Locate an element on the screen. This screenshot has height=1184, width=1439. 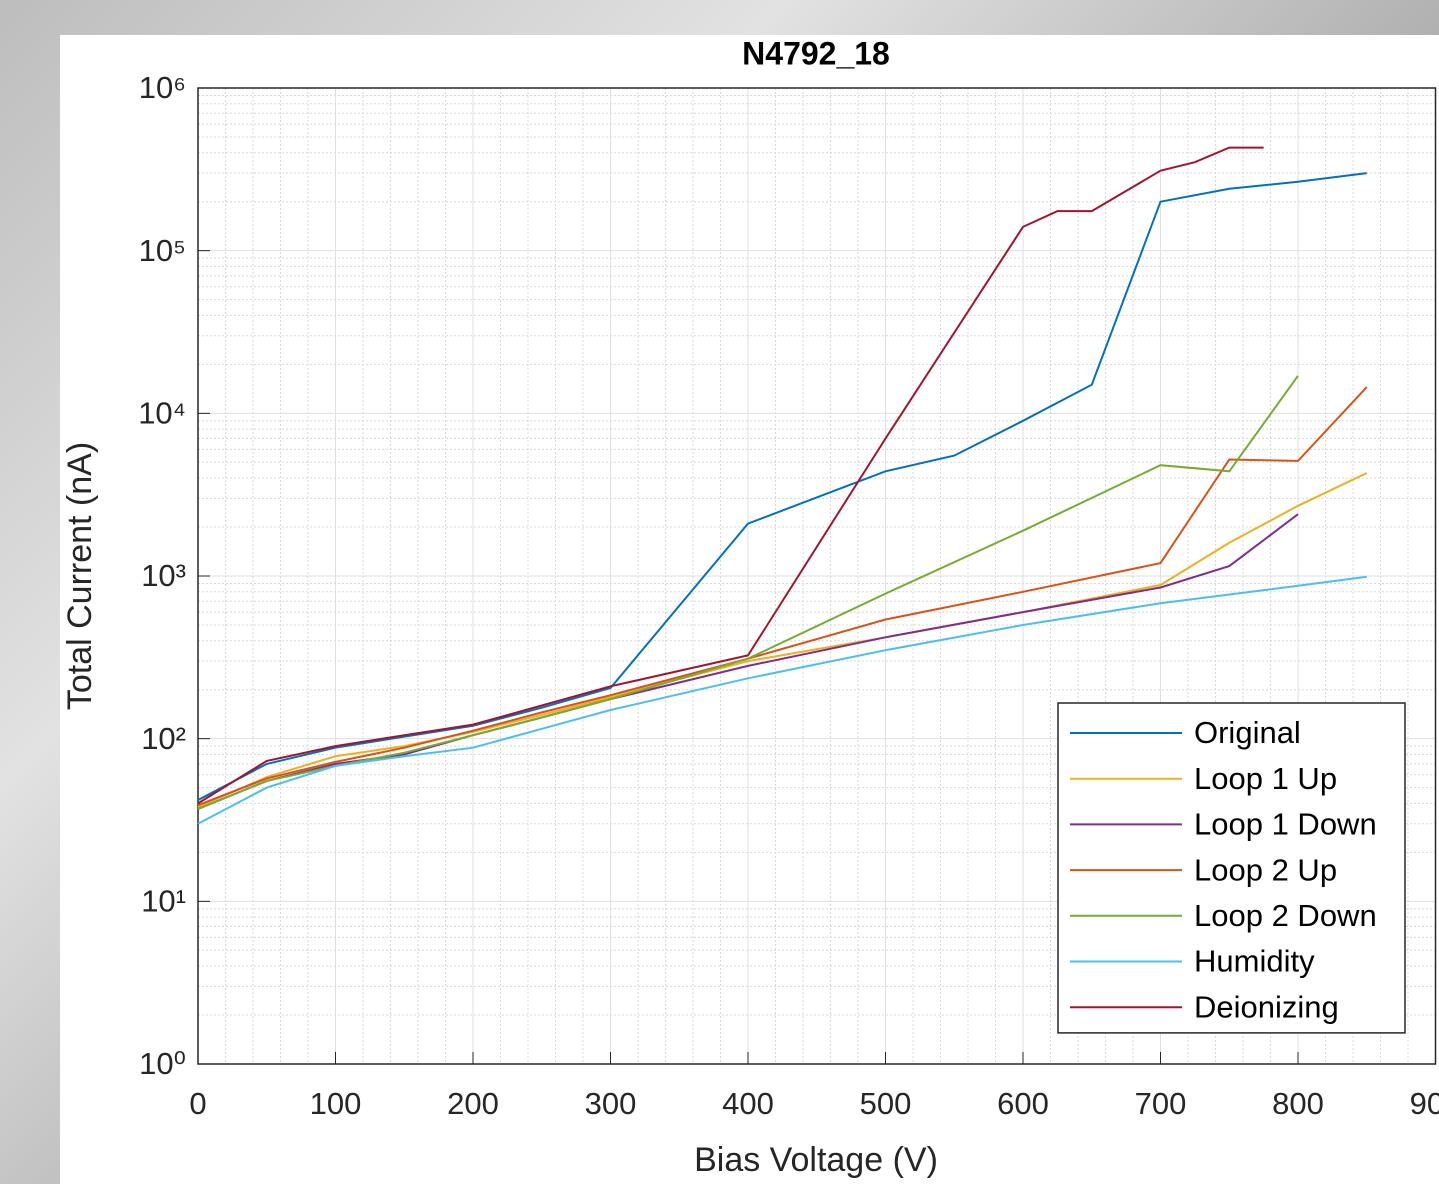
x-tick-label: 900 is located at coordinates (1424, 1103).